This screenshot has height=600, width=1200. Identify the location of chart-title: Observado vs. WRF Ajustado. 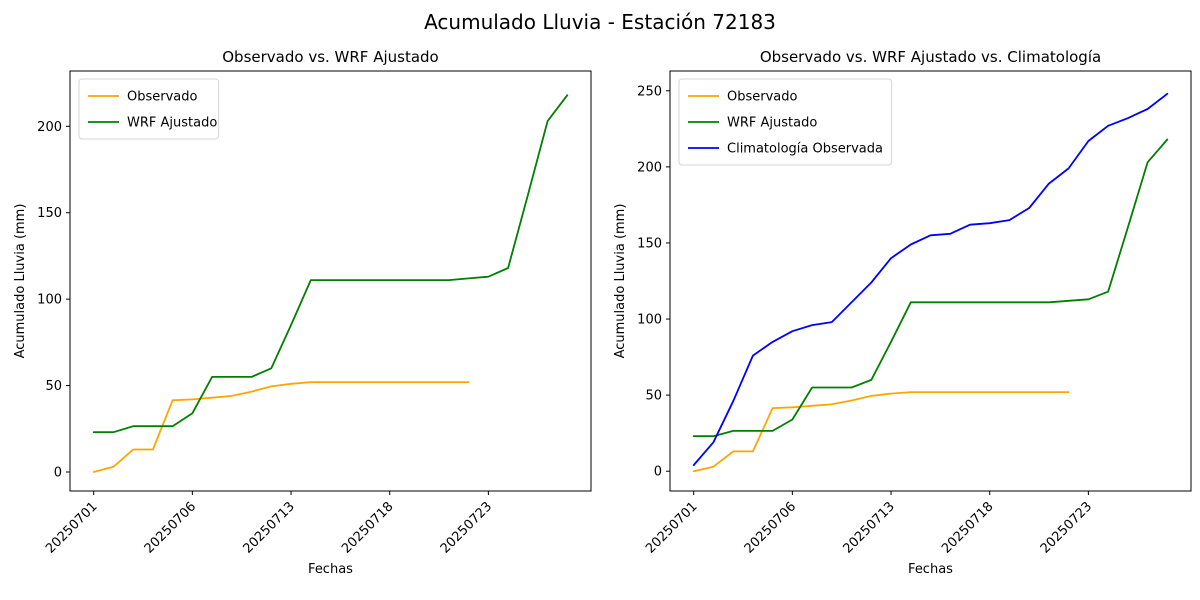
(330, 57).